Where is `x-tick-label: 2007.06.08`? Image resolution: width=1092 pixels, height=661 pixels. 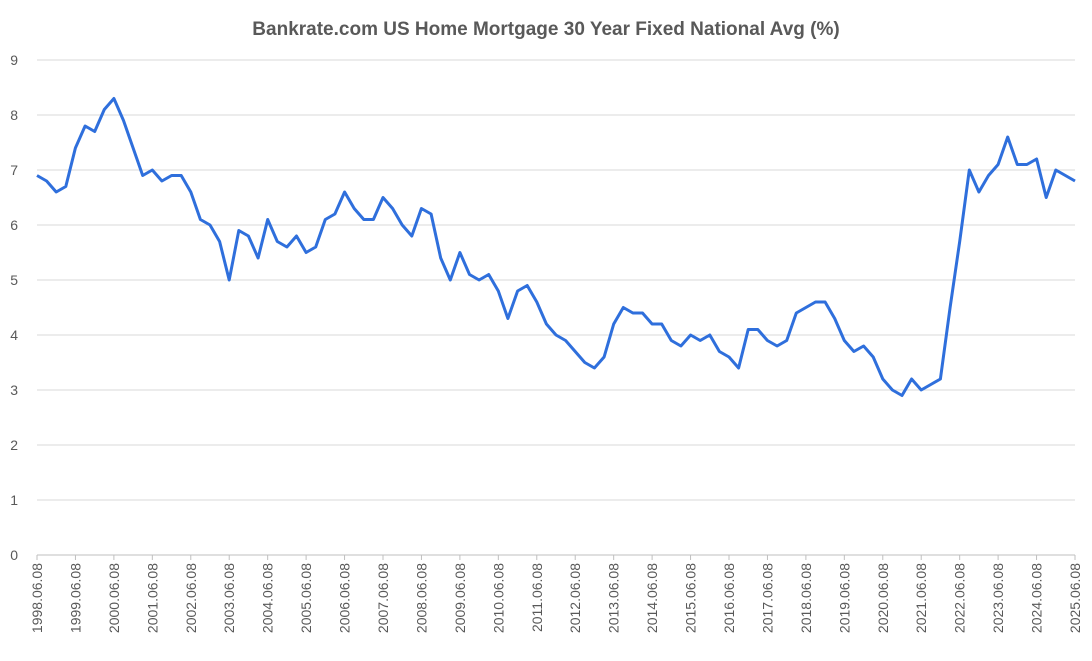 x-tick-label: 2007.06.08 is located at coordinates (383, 598).